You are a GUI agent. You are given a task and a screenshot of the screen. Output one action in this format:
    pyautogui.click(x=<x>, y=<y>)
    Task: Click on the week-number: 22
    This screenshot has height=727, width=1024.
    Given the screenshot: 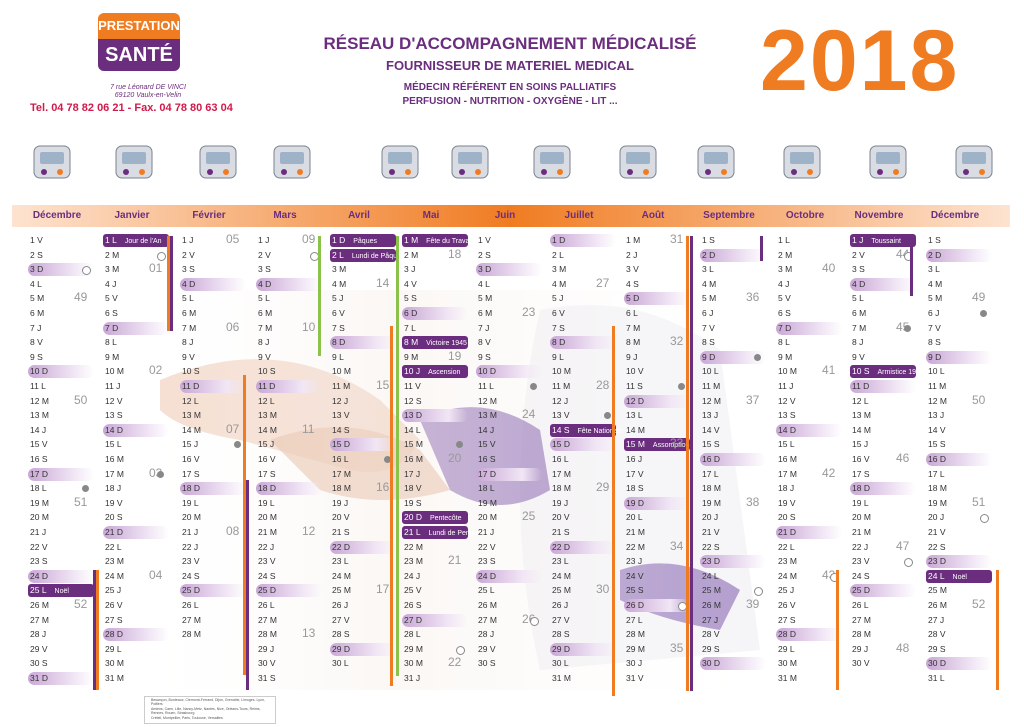 What is the action you would take?
    pyautogui.click(x=455, y=662)
    